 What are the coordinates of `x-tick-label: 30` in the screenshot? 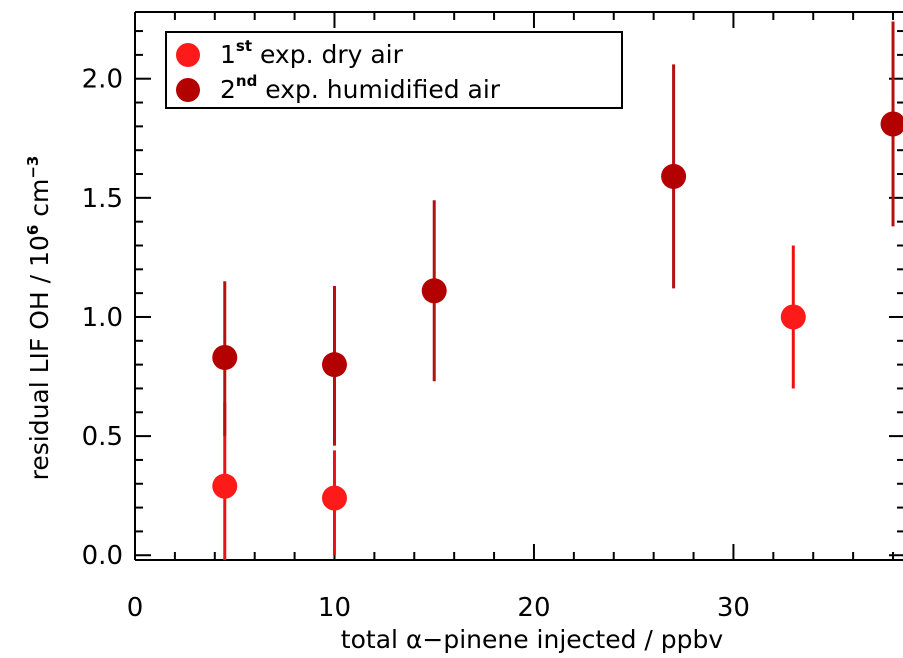 It's located at (733, 608).